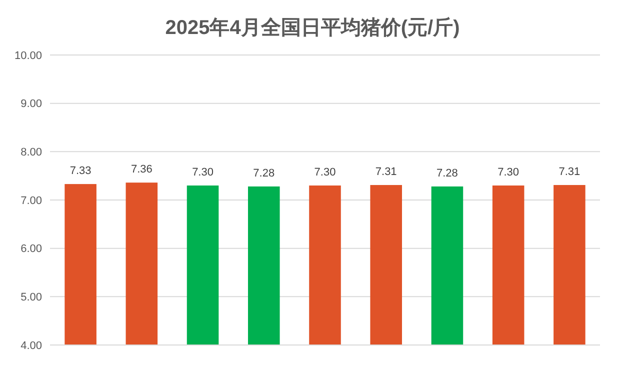 The height and width of the screenshot is (365, 625). Describe the element at coordinates (81, 171) in the screenshot. I see `data-label: 7.33` at that location.